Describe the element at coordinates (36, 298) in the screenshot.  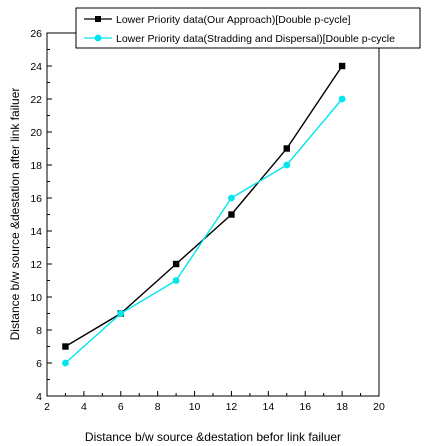
I see `y-tick-label: 10` at that location.